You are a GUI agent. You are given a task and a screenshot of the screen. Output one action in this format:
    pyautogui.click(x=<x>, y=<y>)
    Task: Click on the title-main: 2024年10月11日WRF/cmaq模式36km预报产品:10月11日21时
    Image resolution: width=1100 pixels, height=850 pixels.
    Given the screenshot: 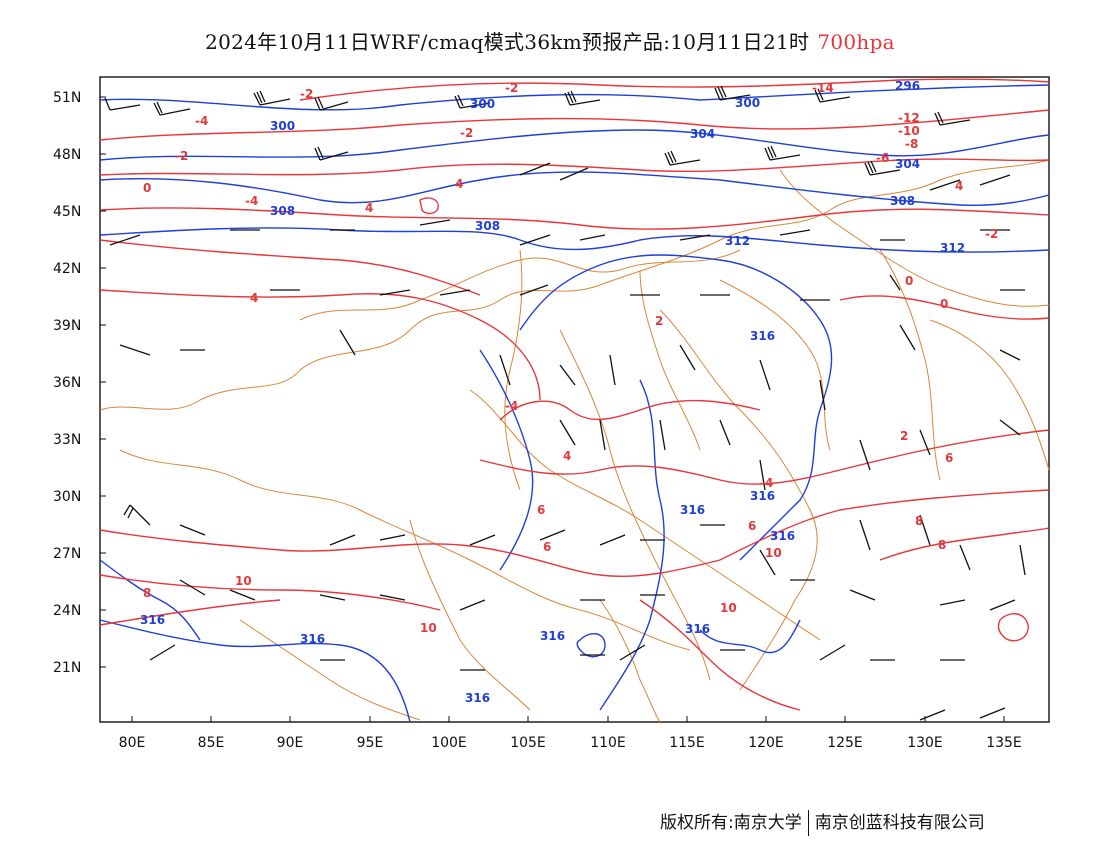 What is the action you would take?
    pyautogui.click(x=507, y=42)
    